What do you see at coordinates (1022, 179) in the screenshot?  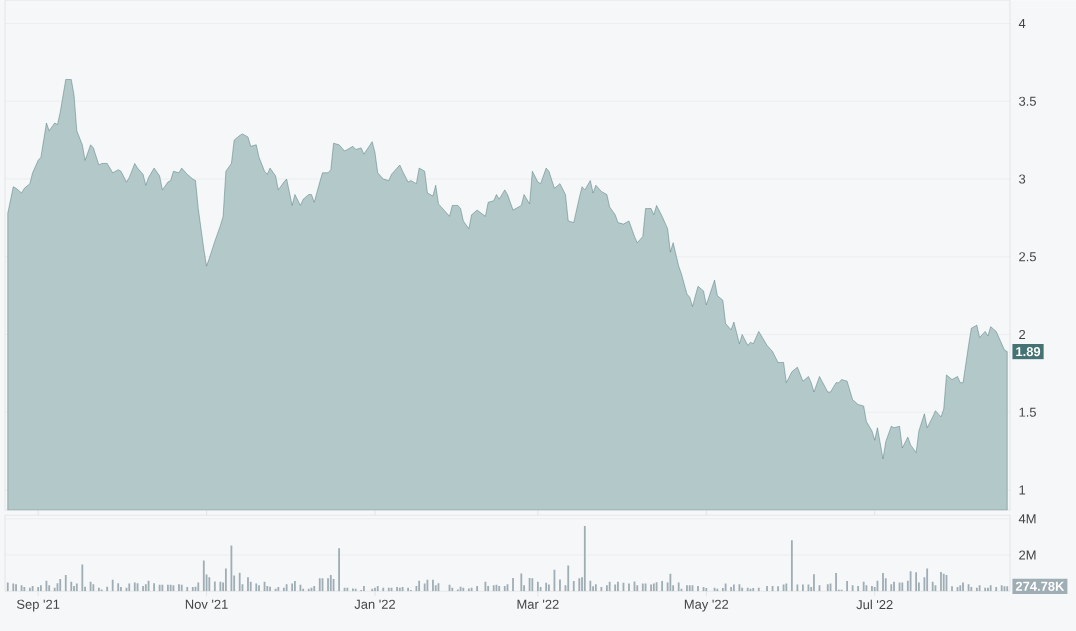 I see `y-tick-label: 3` at bounding box center [1022, 179].